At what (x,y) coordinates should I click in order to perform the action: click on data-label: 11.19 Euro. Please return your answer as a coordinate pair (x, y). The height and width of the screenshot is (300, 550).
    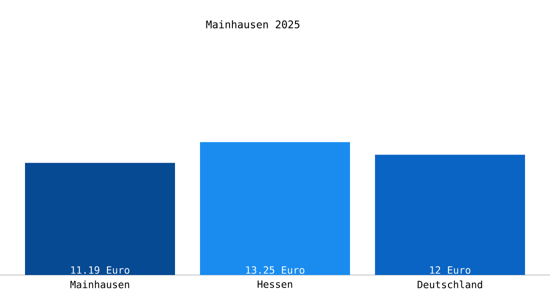
    Looking at the image, I should click on (100, 270).